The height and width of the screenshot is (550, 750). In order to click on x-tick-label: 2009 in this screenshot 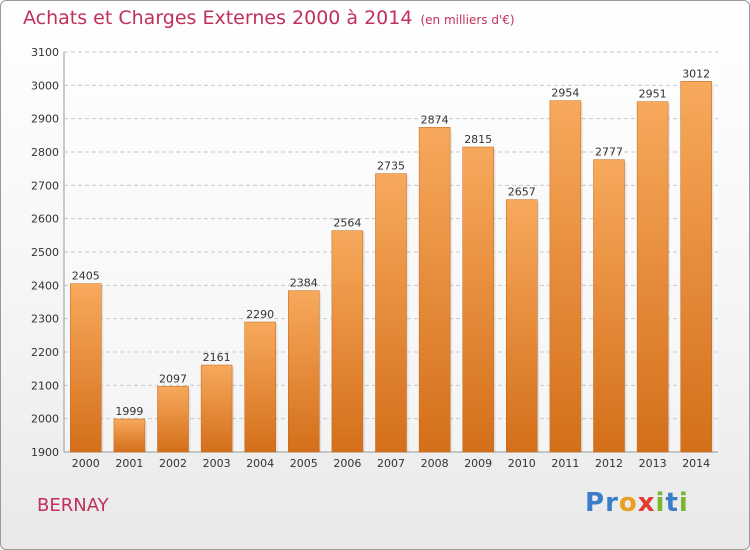, I will do `click(478, 463)`.